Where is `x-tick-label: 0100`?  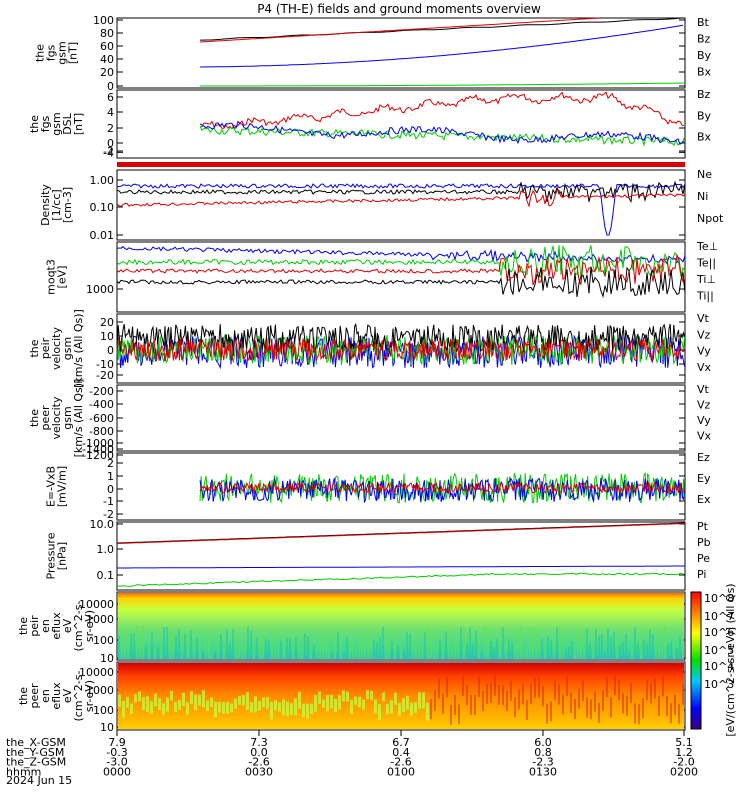 x-tick-label: 0100 is located at coordinates (401, 771).